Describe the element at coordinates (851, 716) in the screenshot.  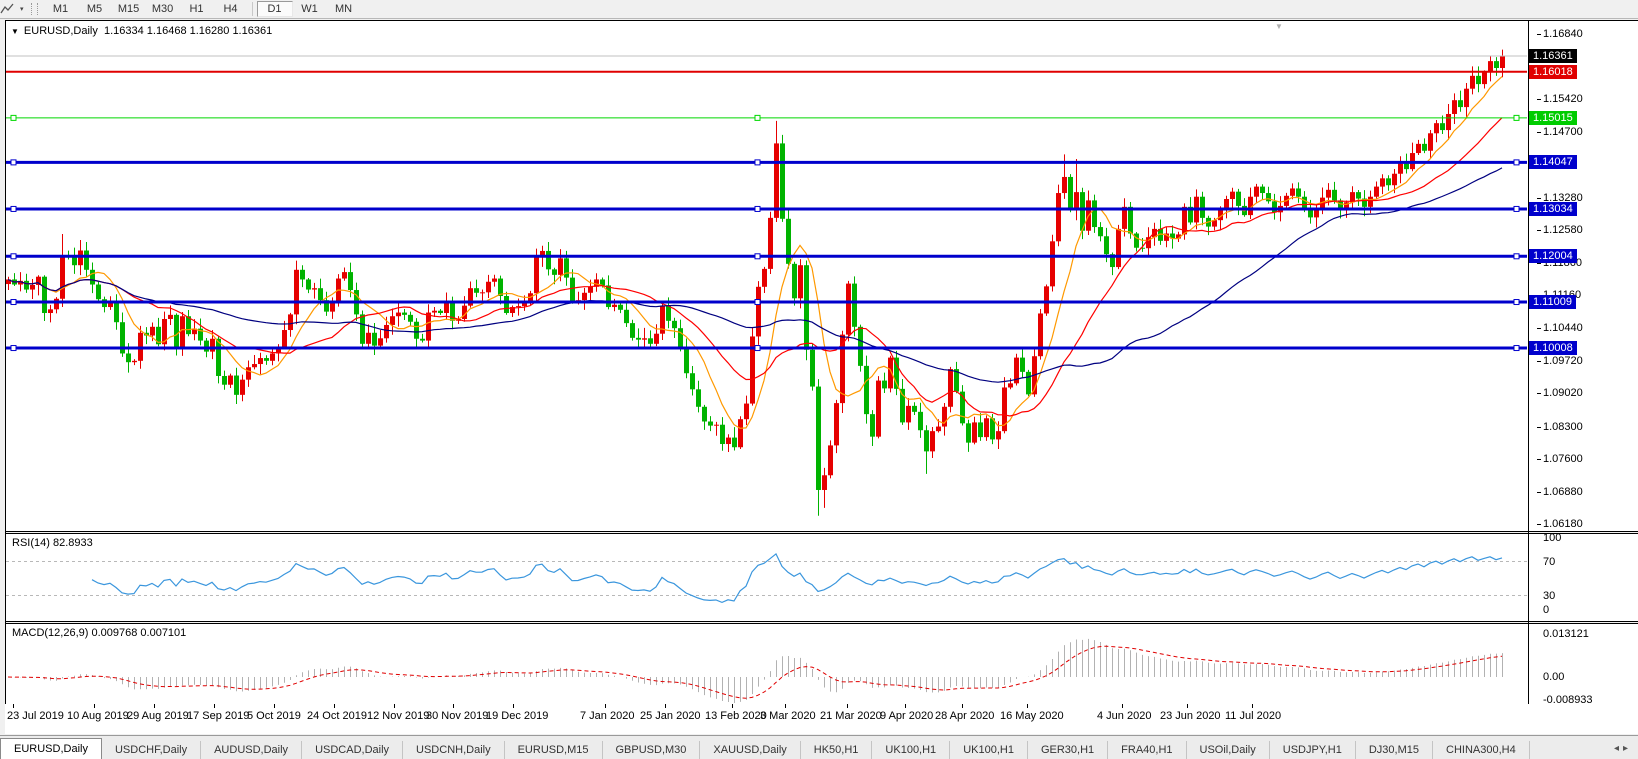
I see `date-label: 21 Mar 2020` at that location.